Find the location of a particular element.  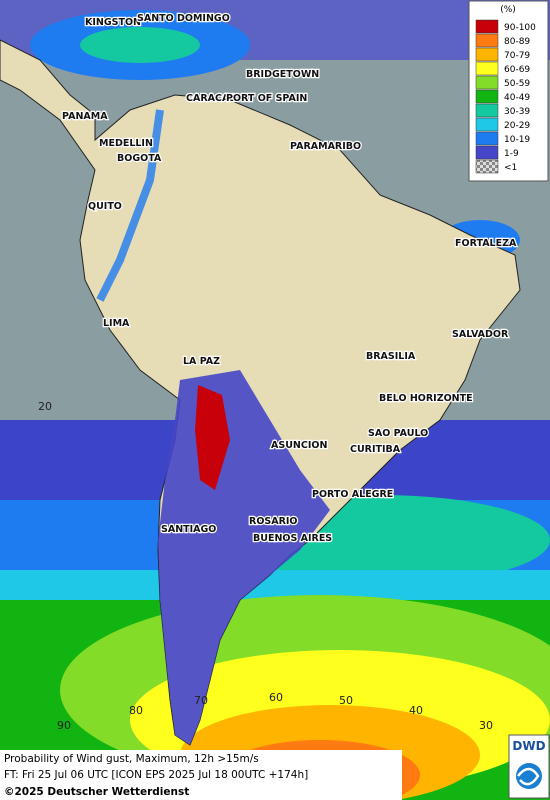

legend-label: 30-39 is located at coordinates (517, 112).